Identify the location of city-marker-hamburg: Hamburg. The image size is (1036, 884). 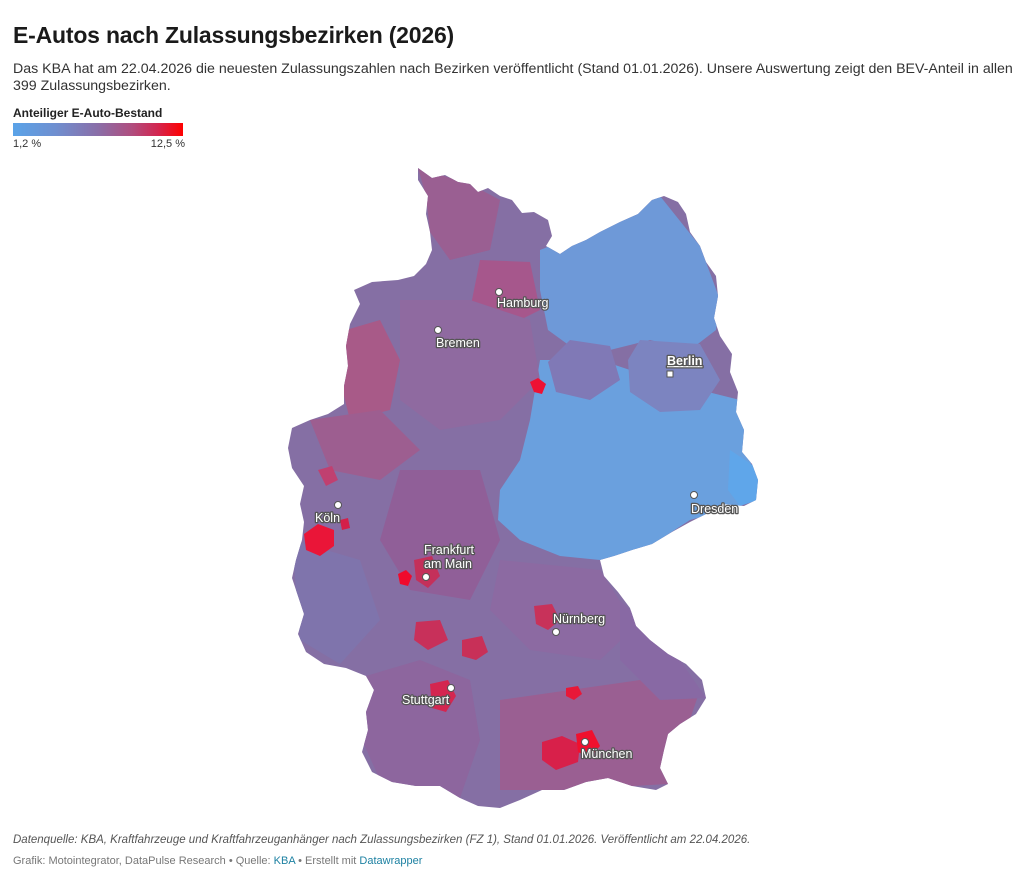
(522, 299).